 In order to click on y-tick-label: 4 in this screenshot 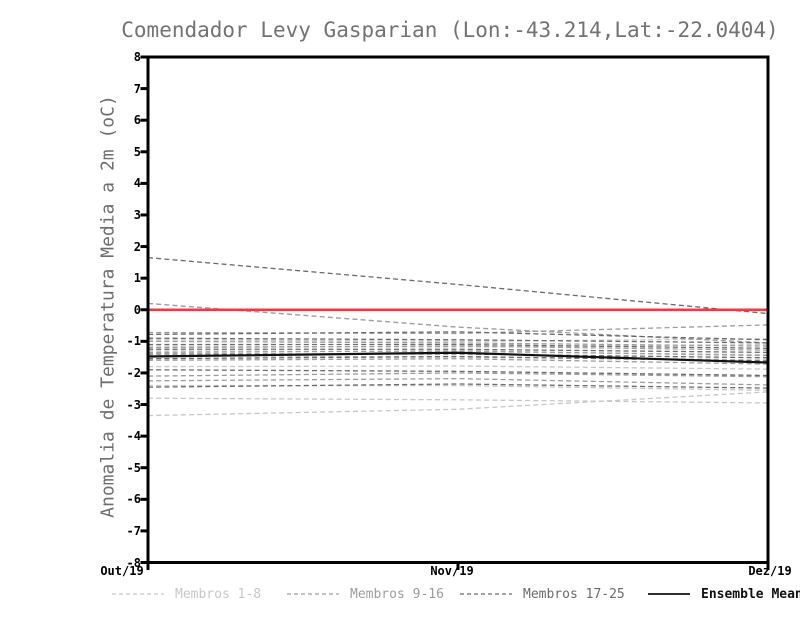, I will do `click(137, 183)`.